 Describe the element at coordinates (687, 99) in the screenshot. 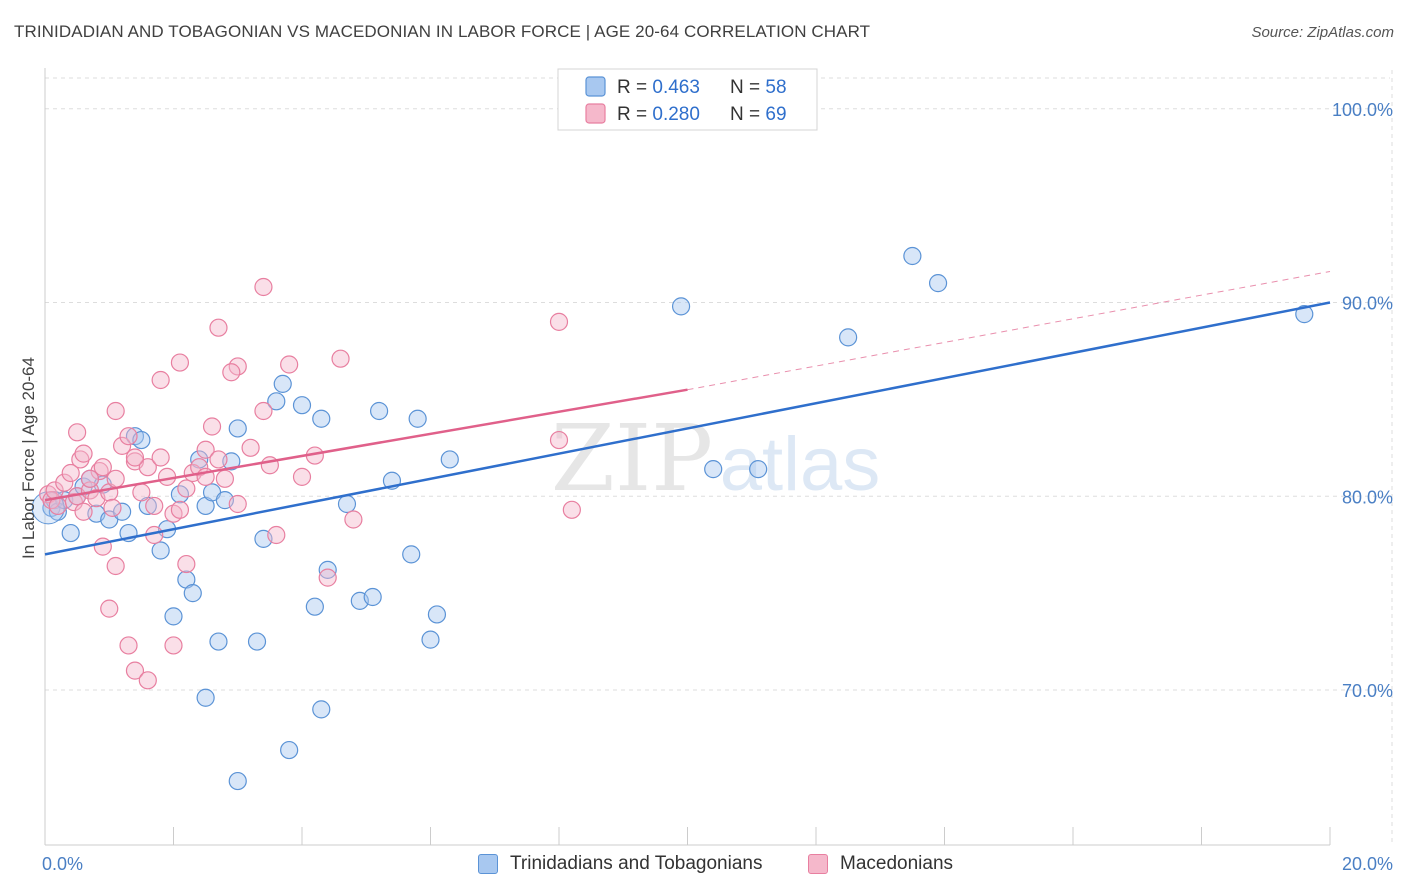

I see `stats-legend: R = 0.463 N = 58 R = 0.280 N = 69` at that location.